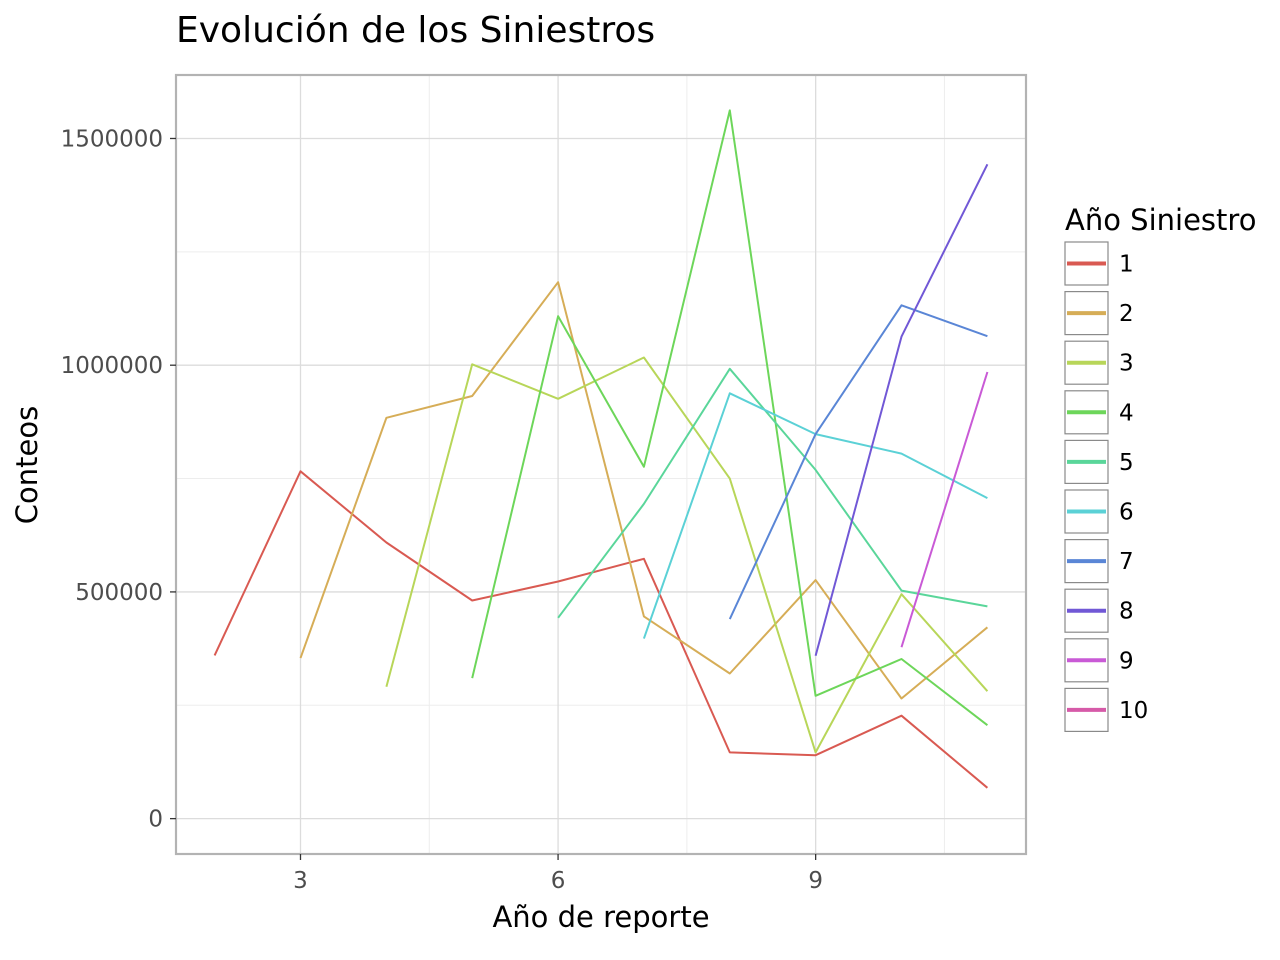 The width and height of the screenshot is (1280, 960). I want to click on legend-item-6: 6, so click(1099, 511).